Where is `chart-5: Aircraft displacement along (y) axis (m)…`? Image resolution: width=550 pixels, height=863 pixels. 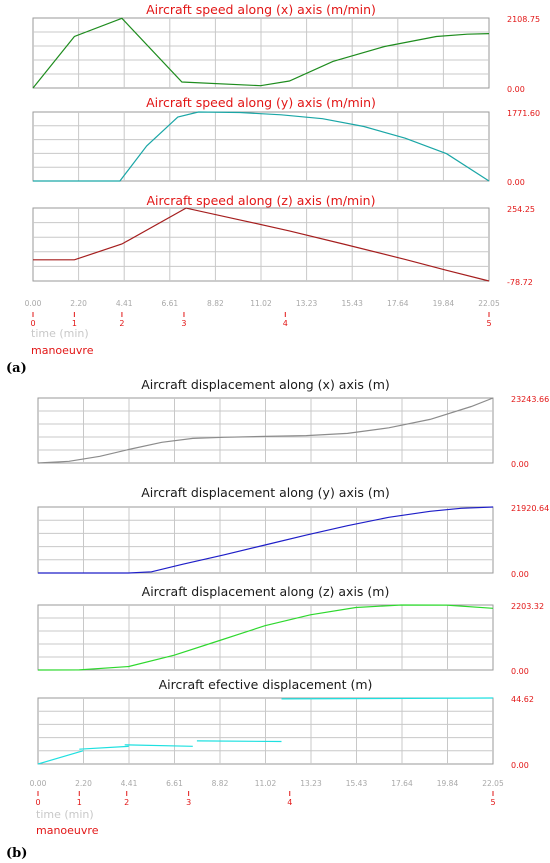 chart-5: Aircraft displacement along (y) axis (m)… is located at coordinates (293, 532).